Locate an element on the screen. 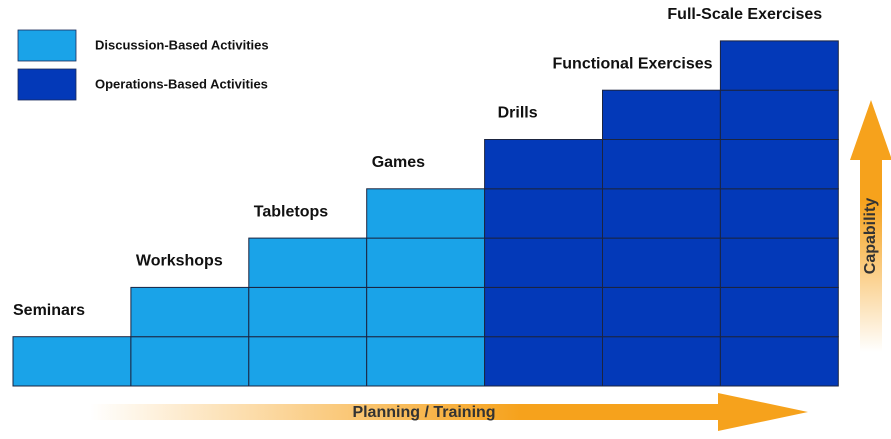 This screenshot has width=891, height=439. x-arrow-label: Planning / Training is located at coordinates (423, 412).